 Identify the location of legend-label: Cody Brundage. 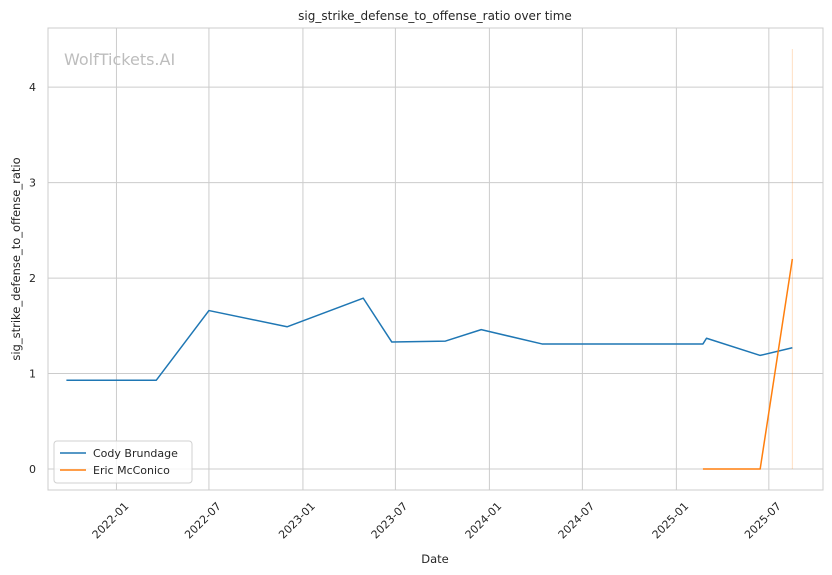
(135, 453).